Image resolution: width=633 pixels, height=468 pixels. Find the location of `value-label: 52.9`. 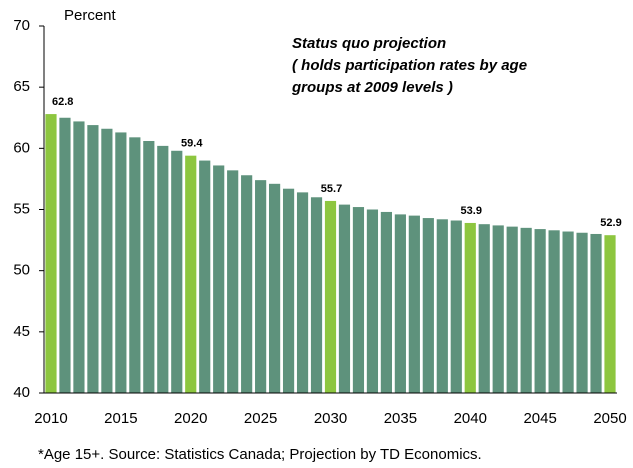

value-label: 52.9 is located at coordinates (610, 223).